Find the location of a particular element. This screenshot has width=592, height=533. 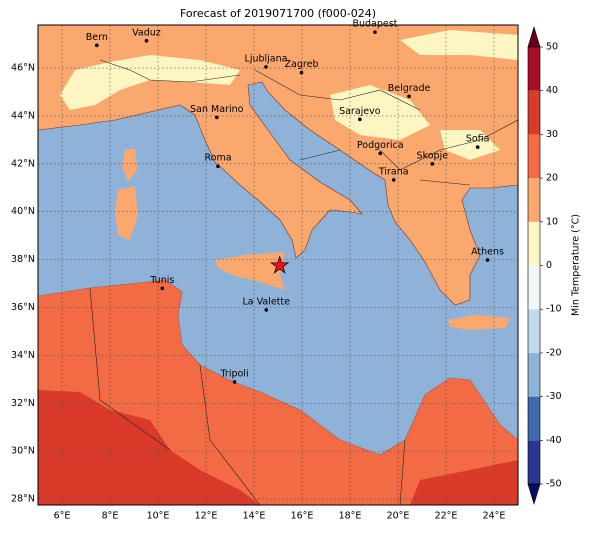

city-label: Vaduz is located at coordinates (146, 32).